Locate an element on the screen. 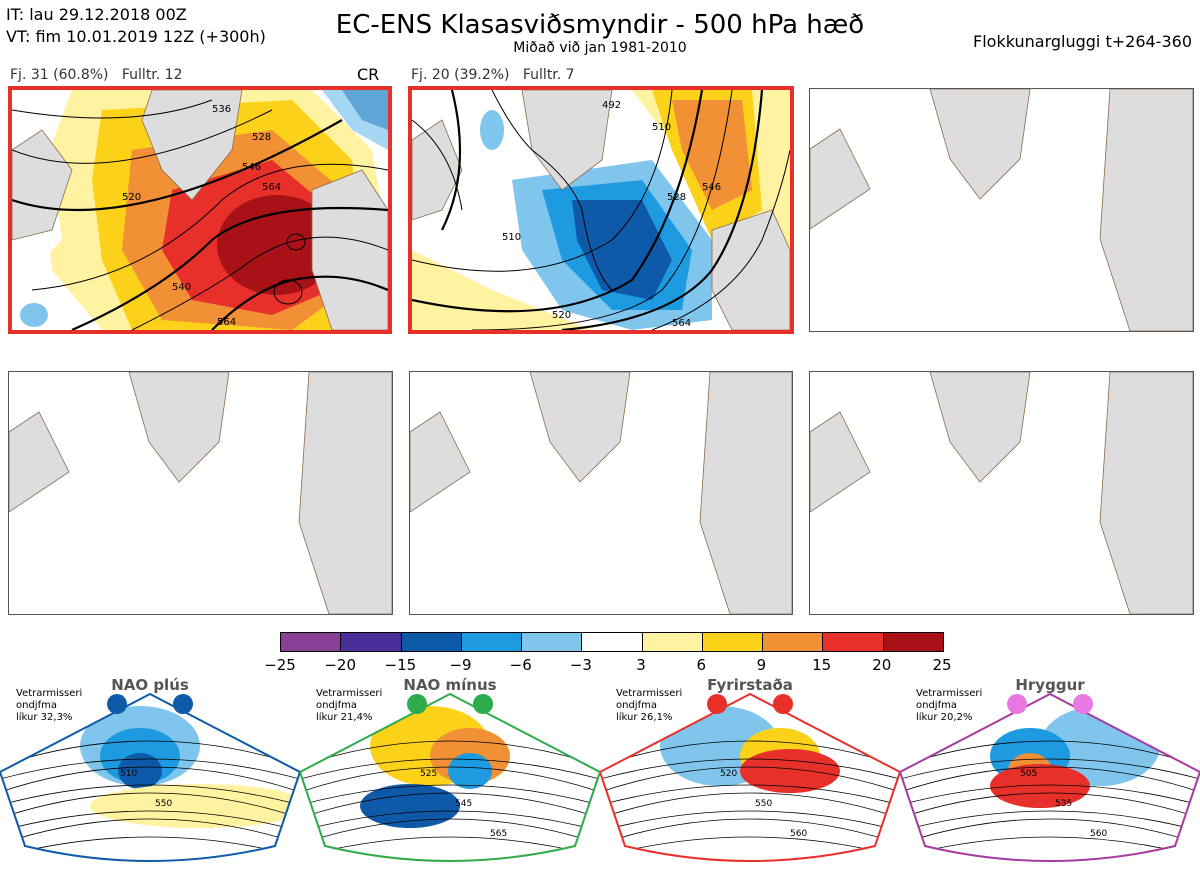 Image resolution: width=1200 pixels, height=875 pixels. regime-probability: Vetrarmisseri ondjfma líkur 32,3% is located at coordinates (49, 705).